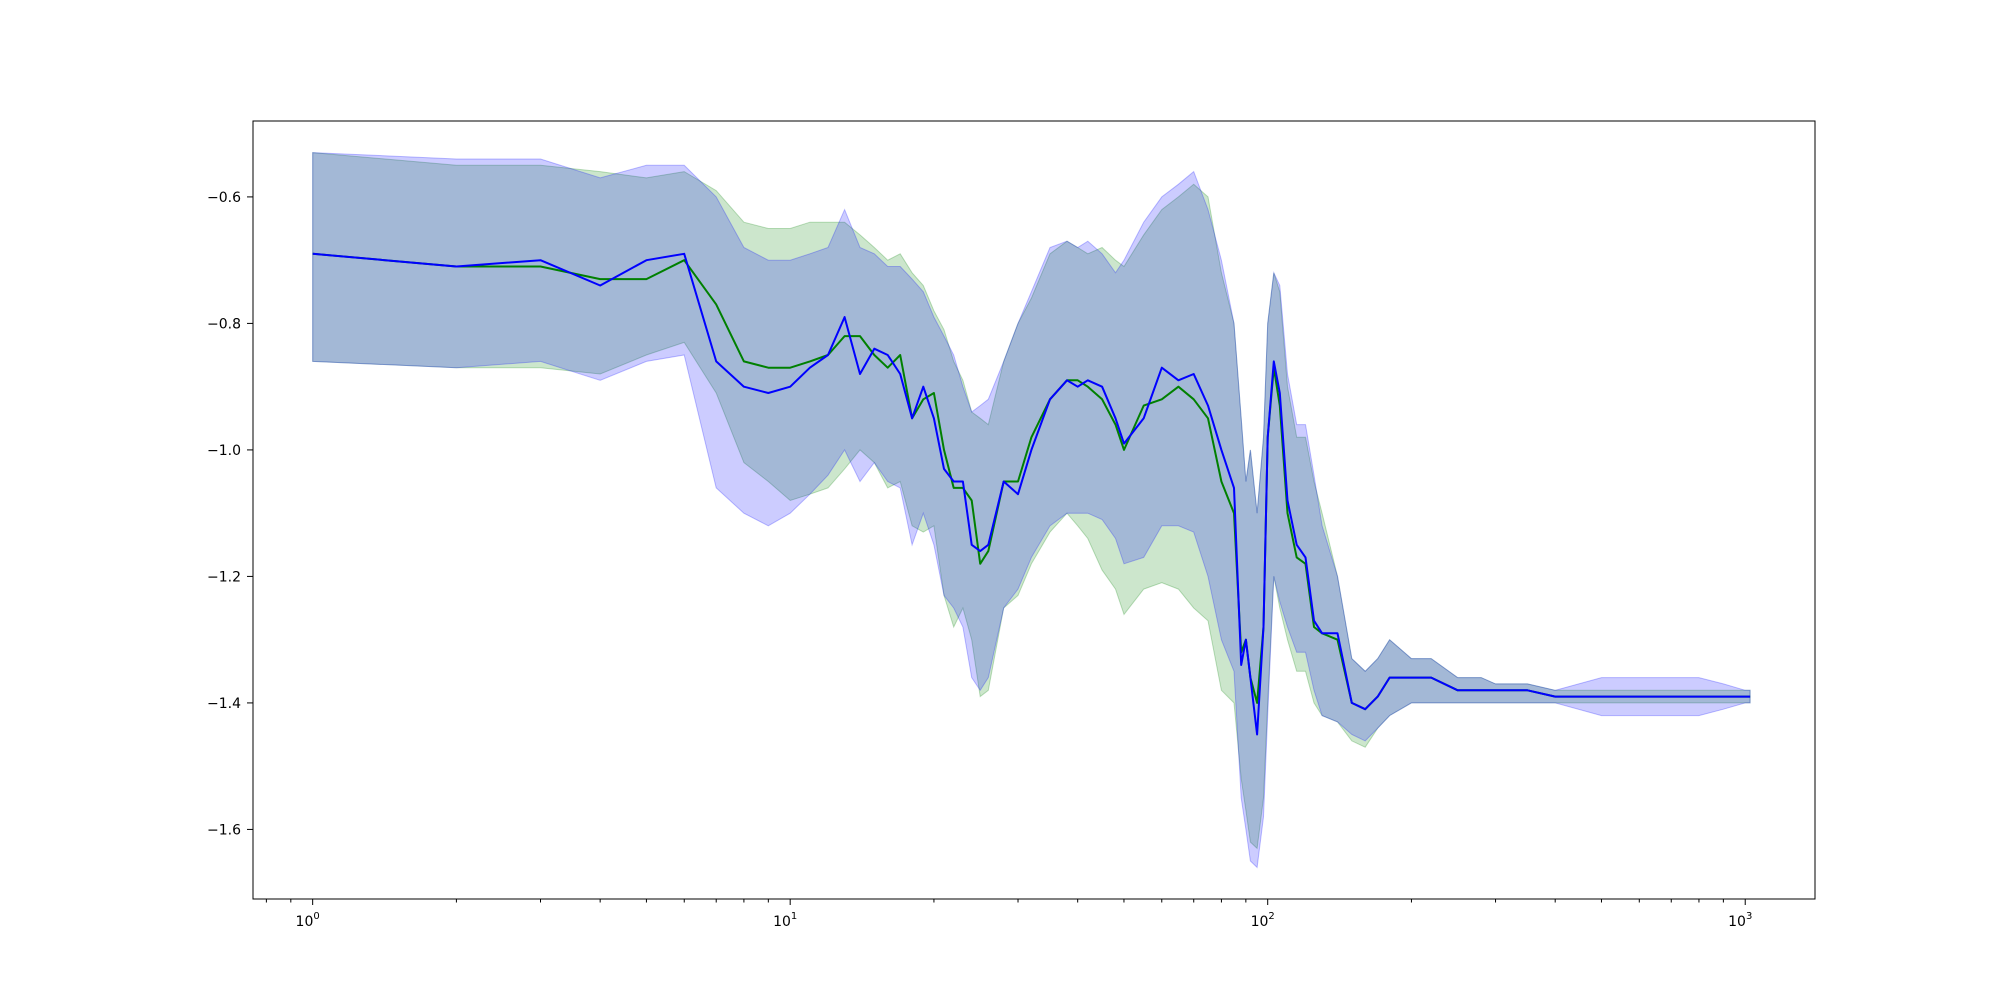  Describe the element at coordinates (224, 830) in the screenshot. I see `y-tick-label: −1.6` at that location.